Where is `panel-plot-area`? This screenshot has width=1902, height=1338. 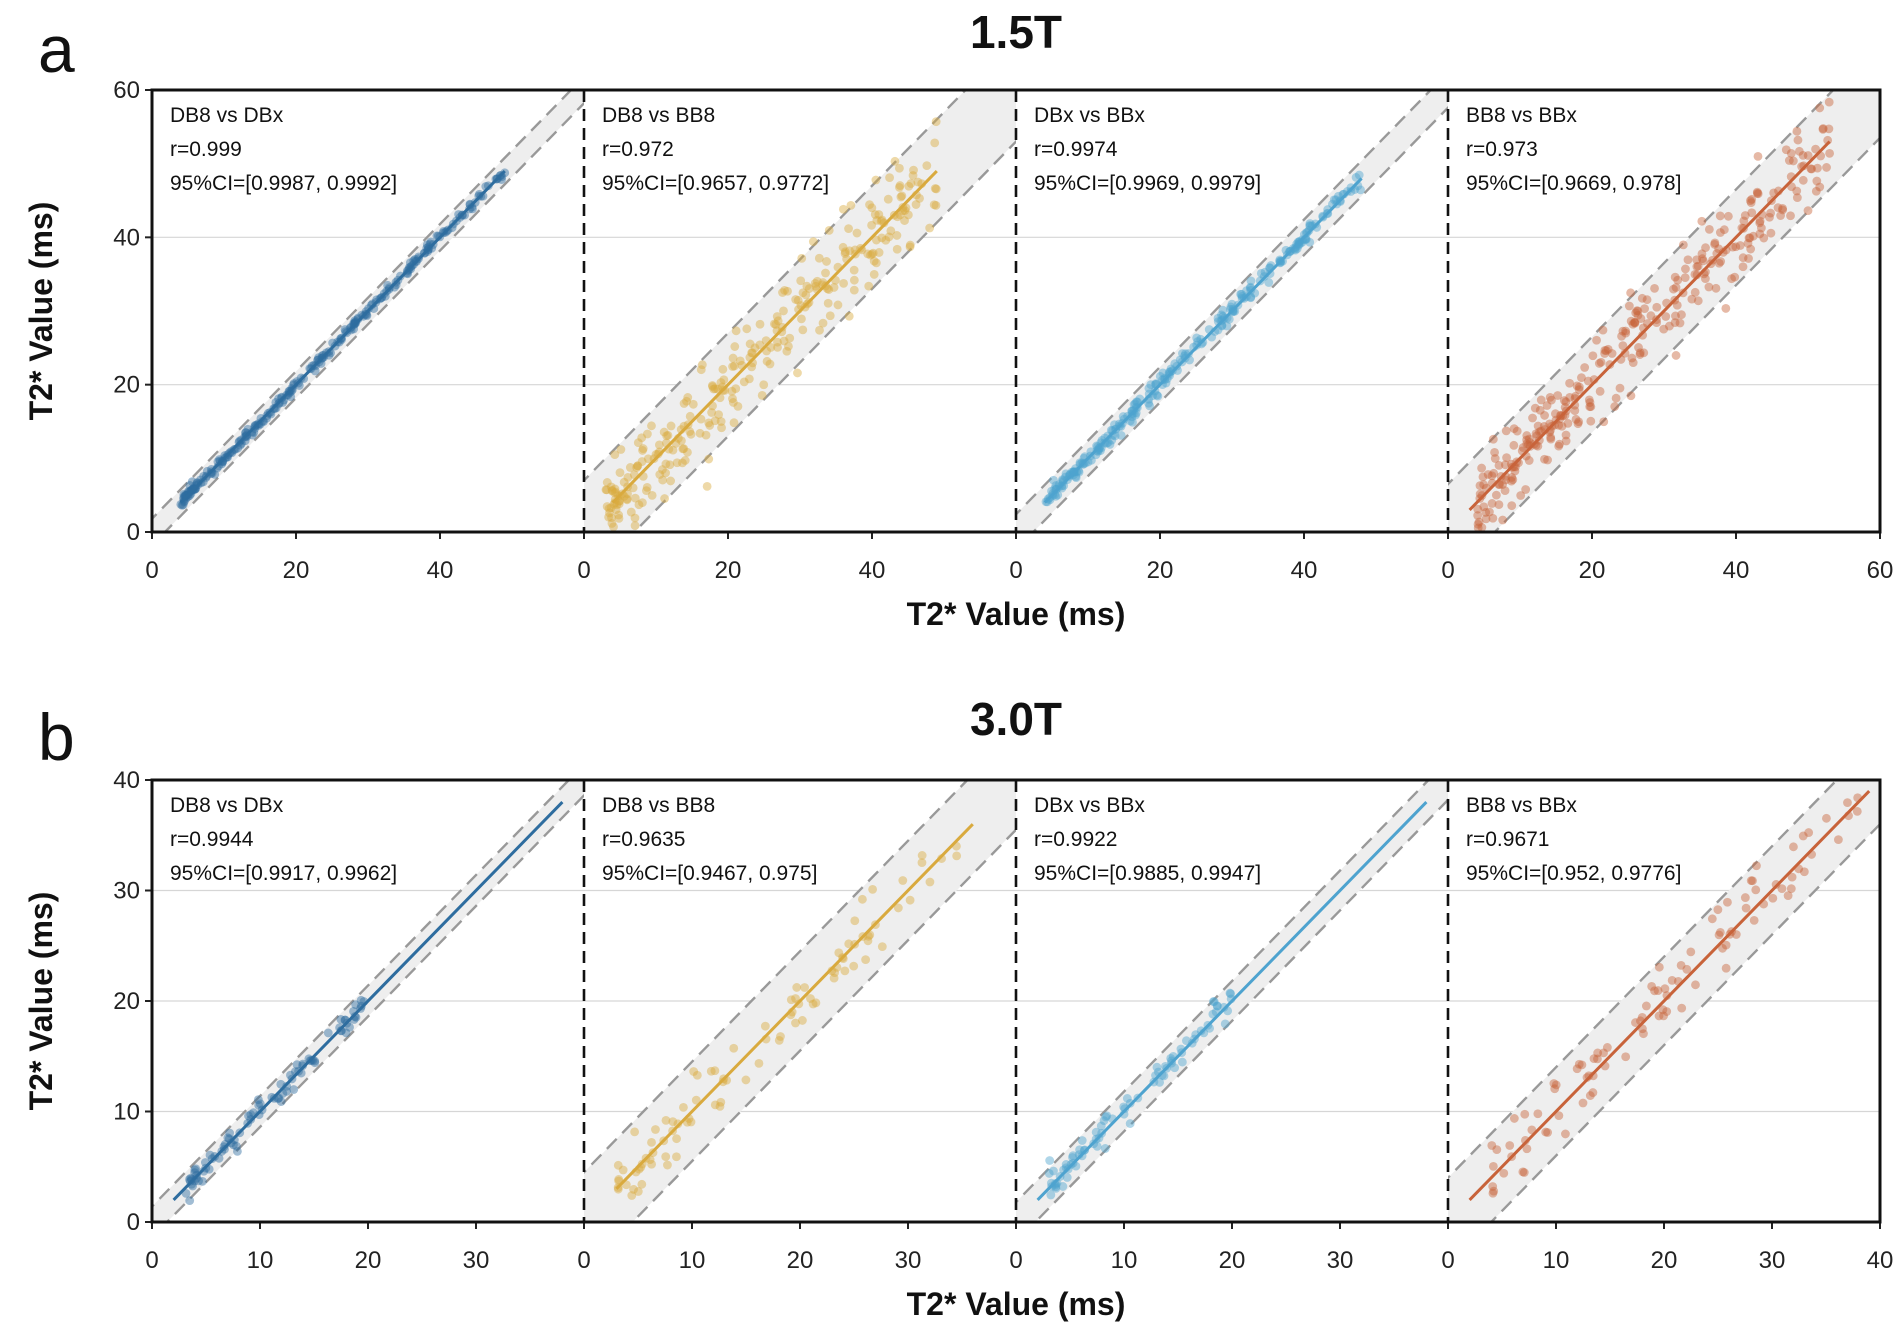
panel-plot-area is located at coordinates (800, 1001).